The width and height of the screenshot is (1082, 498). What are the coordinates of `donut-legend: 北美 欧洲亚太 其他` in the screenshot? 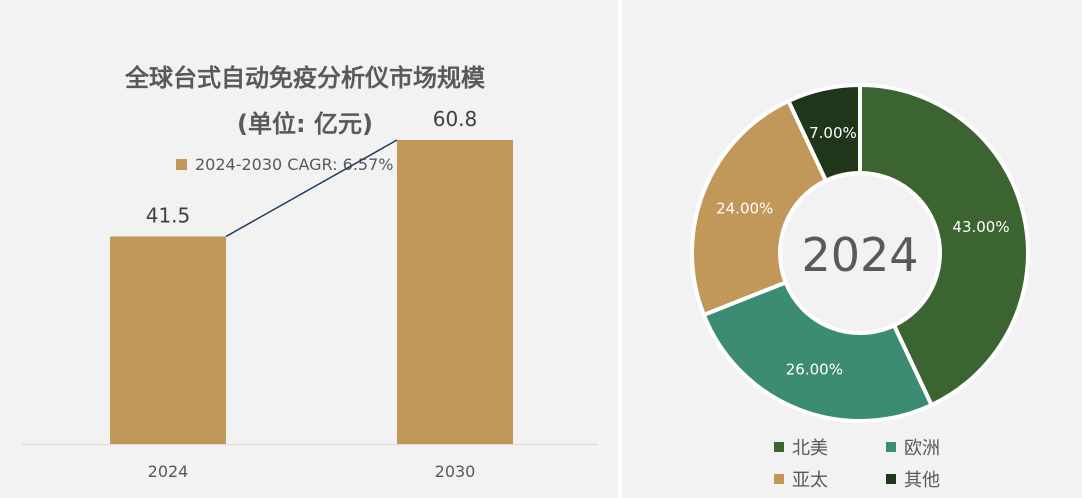 It's located at (886, 463).